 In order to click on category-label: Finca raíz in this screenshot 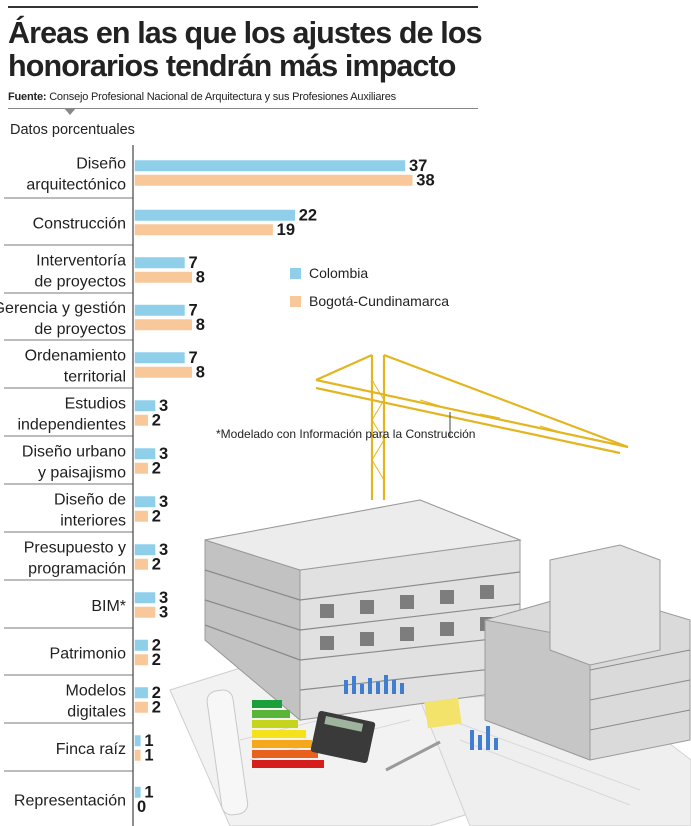, I will do `click(91, 749)`.